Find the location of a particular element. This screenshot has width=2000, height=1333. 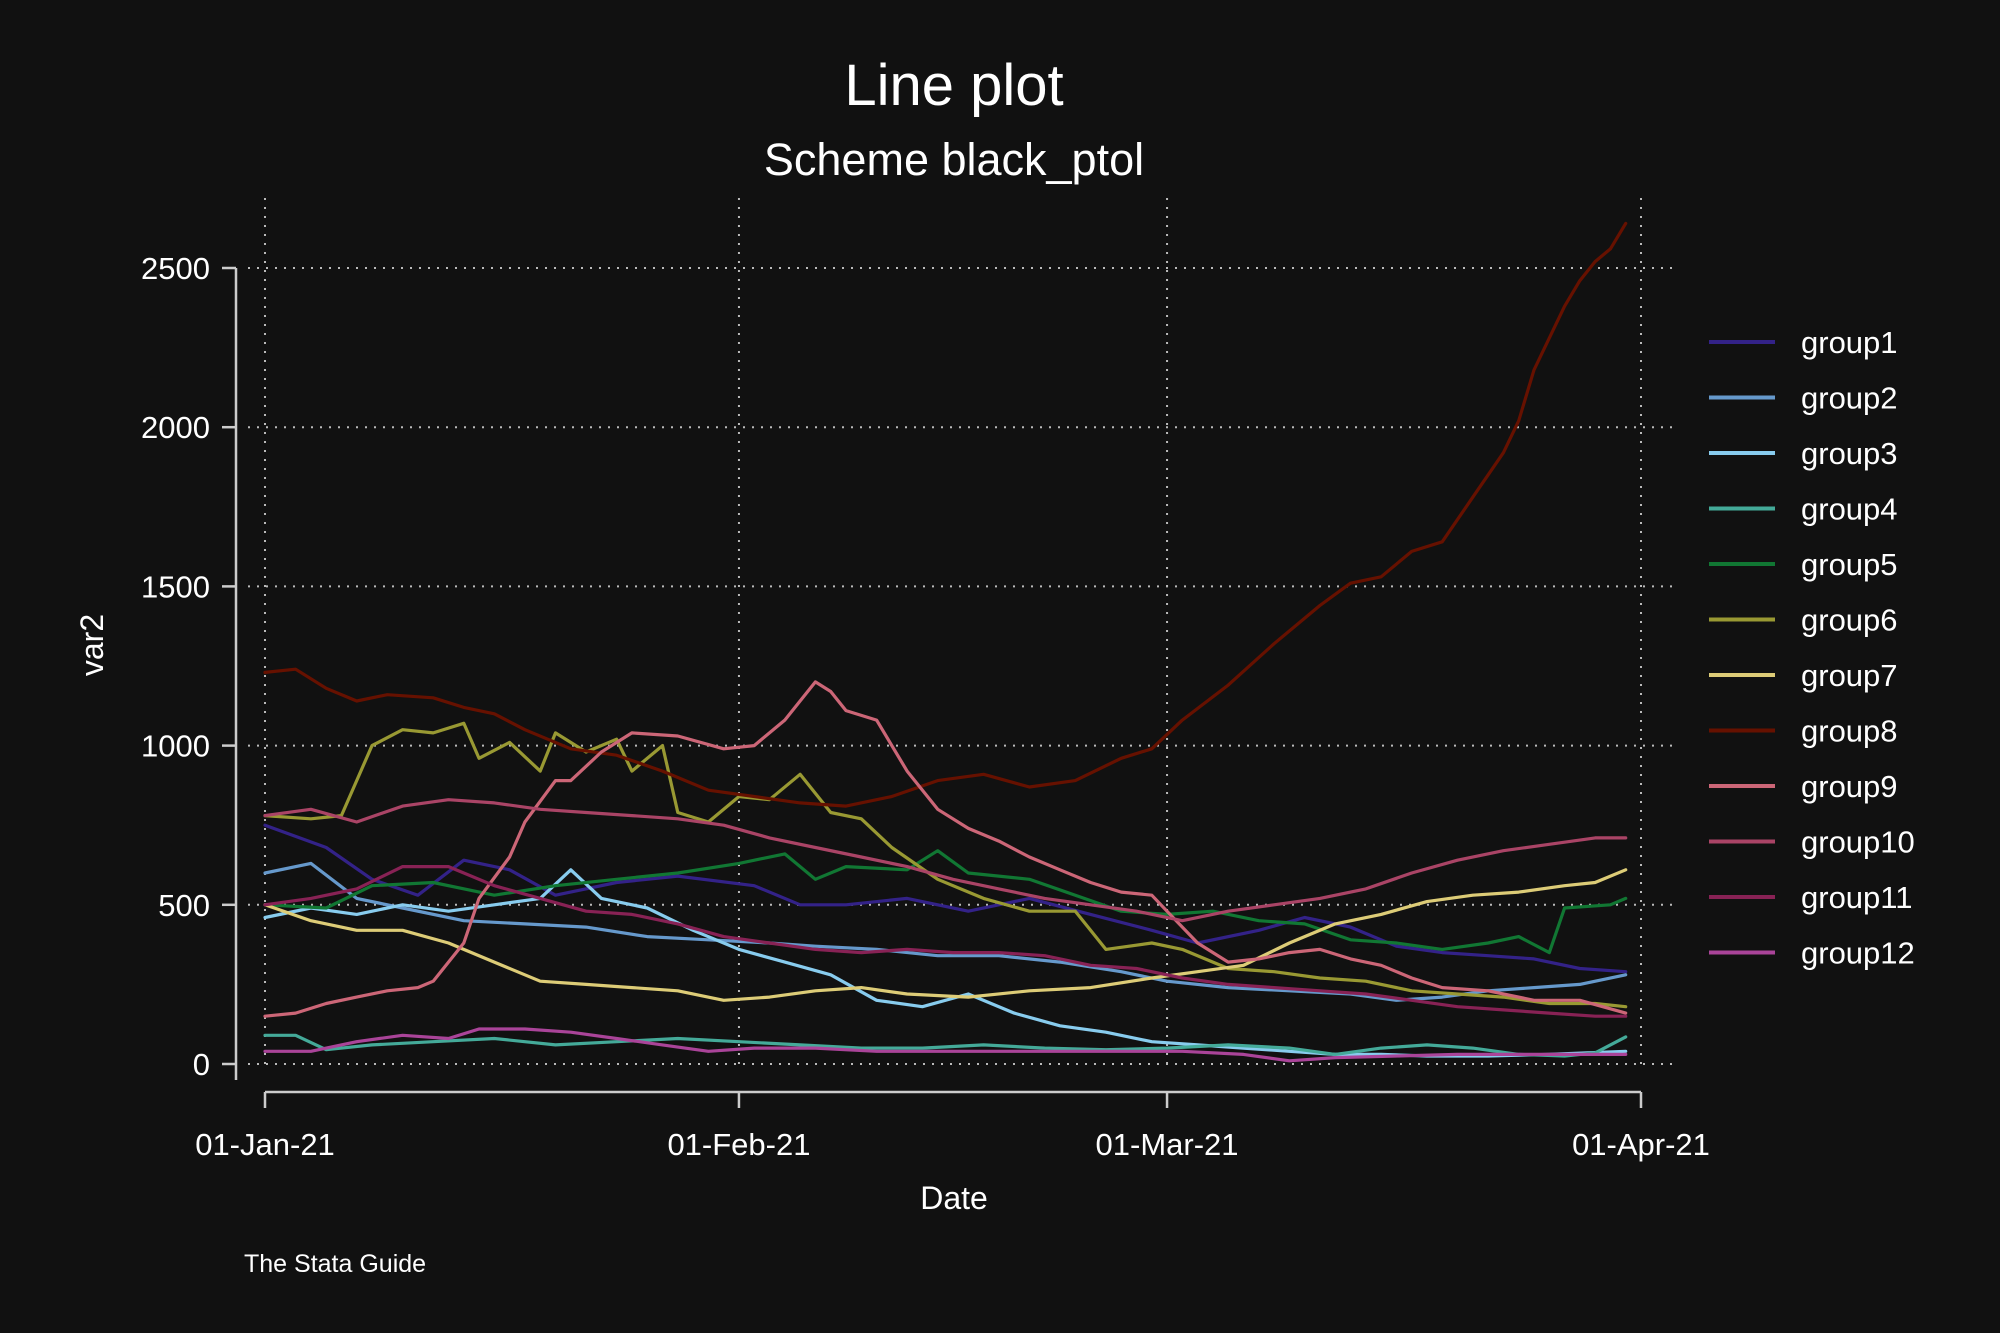

series-line-group7 is located at coordinates (945, 935).